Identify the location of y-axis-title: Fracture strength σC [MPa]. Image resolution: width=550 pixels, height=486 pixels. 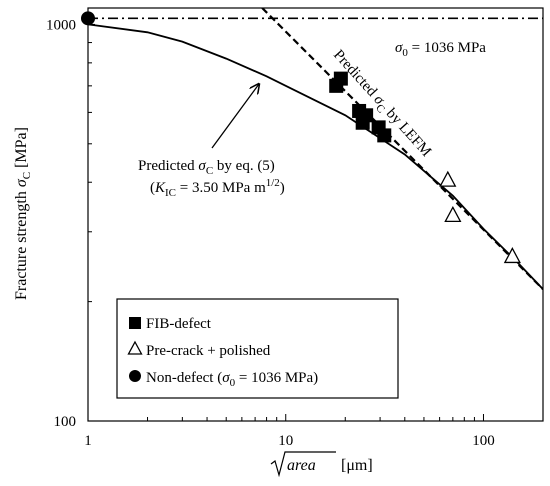
(23, 213).